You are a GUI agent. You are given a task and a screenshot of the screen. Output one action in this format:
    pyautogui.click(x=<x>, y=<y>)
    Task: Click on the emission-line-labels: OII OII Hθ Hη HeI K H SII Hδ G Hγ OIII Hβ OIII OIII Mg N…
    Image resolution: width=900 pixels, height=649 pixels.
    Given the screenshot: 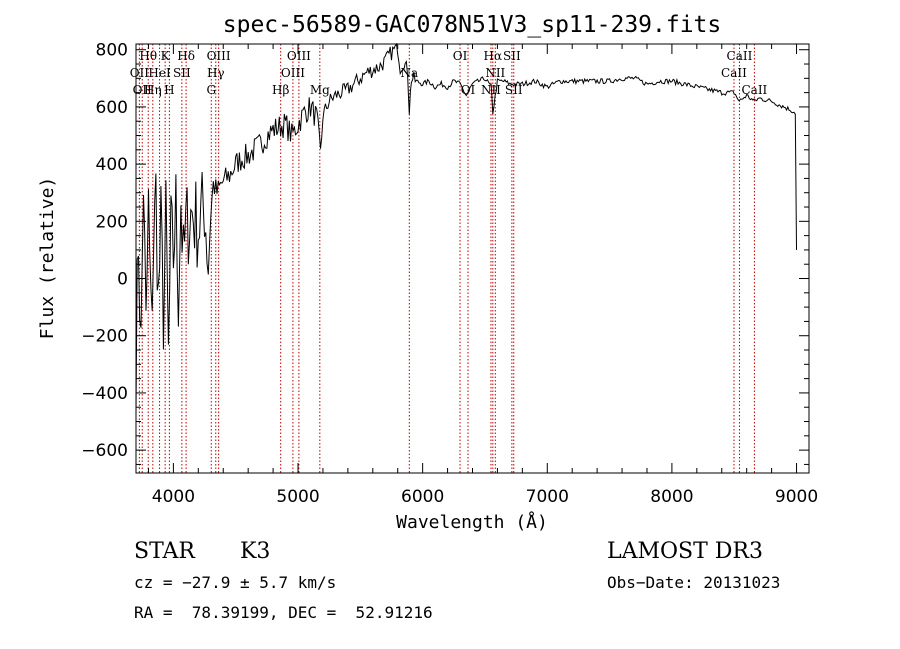 What is the action you would take?
    pyautogui.click(x=449, y=73)
    